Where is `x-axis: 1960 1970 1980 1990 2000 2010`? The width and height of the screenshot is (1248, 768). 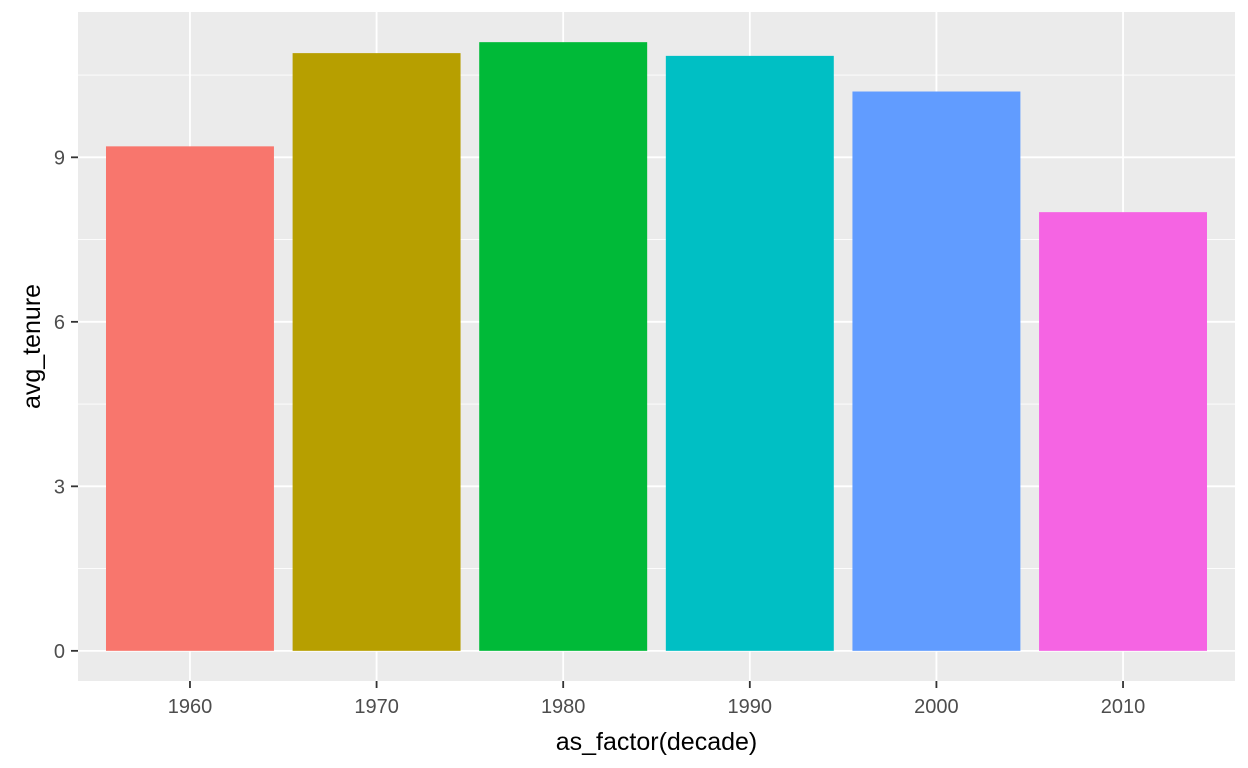 x-axis: 1960 1970 1980 1990 2000 2010 is located at coordinates (657, 699).